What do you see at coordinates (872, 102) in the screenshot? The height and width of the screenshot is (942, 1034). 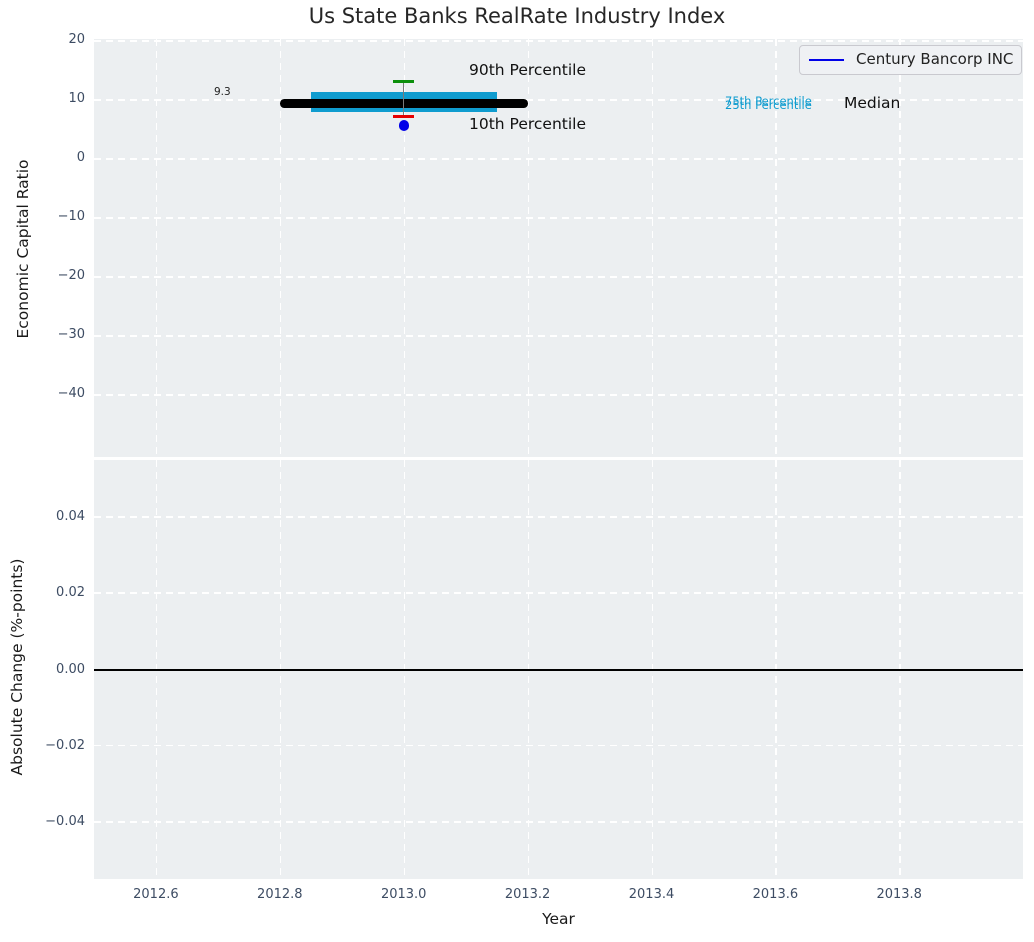 I see `median-annotation: Median` at bounding box center [872, 102].